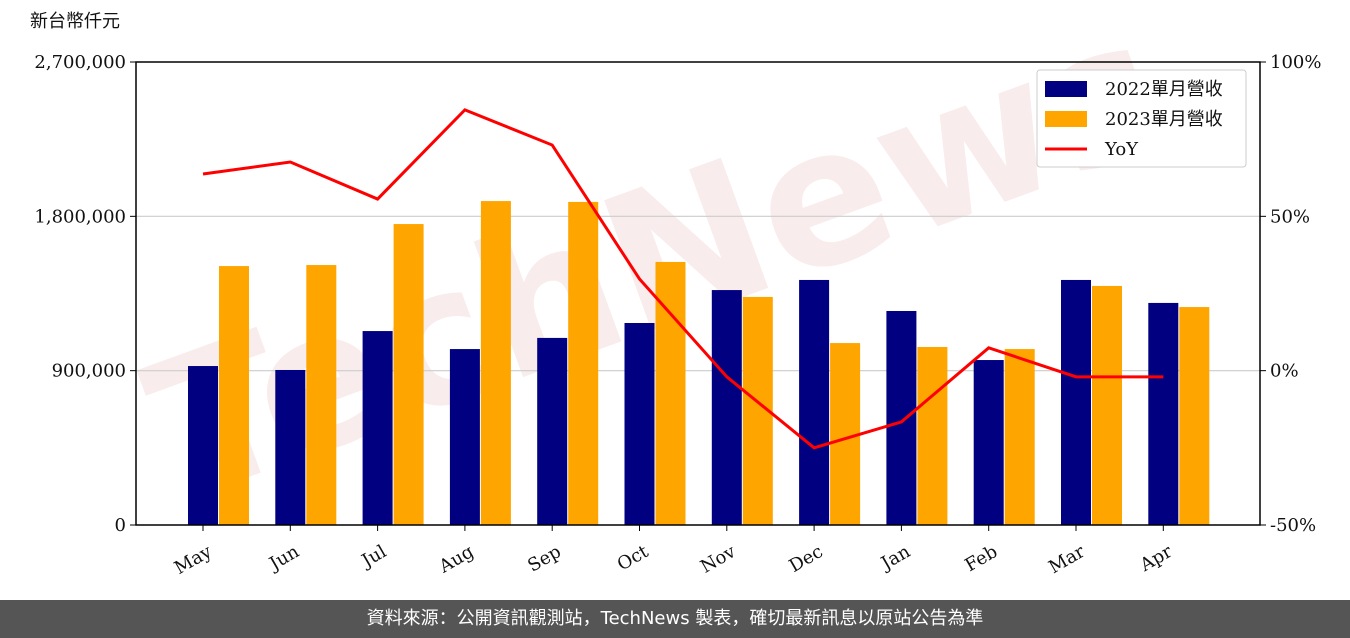 The height and width of the screenshot is (638, 1350). I want to click on y2-tick-label: -50%, so click(1293, 525).